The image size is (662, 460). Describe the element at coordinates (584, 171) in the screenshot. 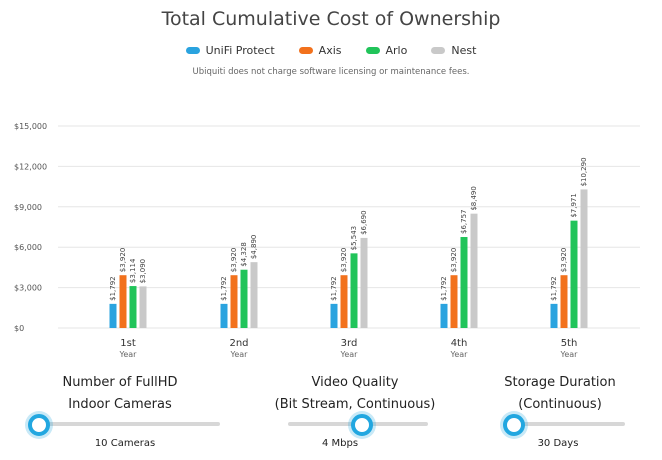

I see `bar-data-label: $10,290` at that location.